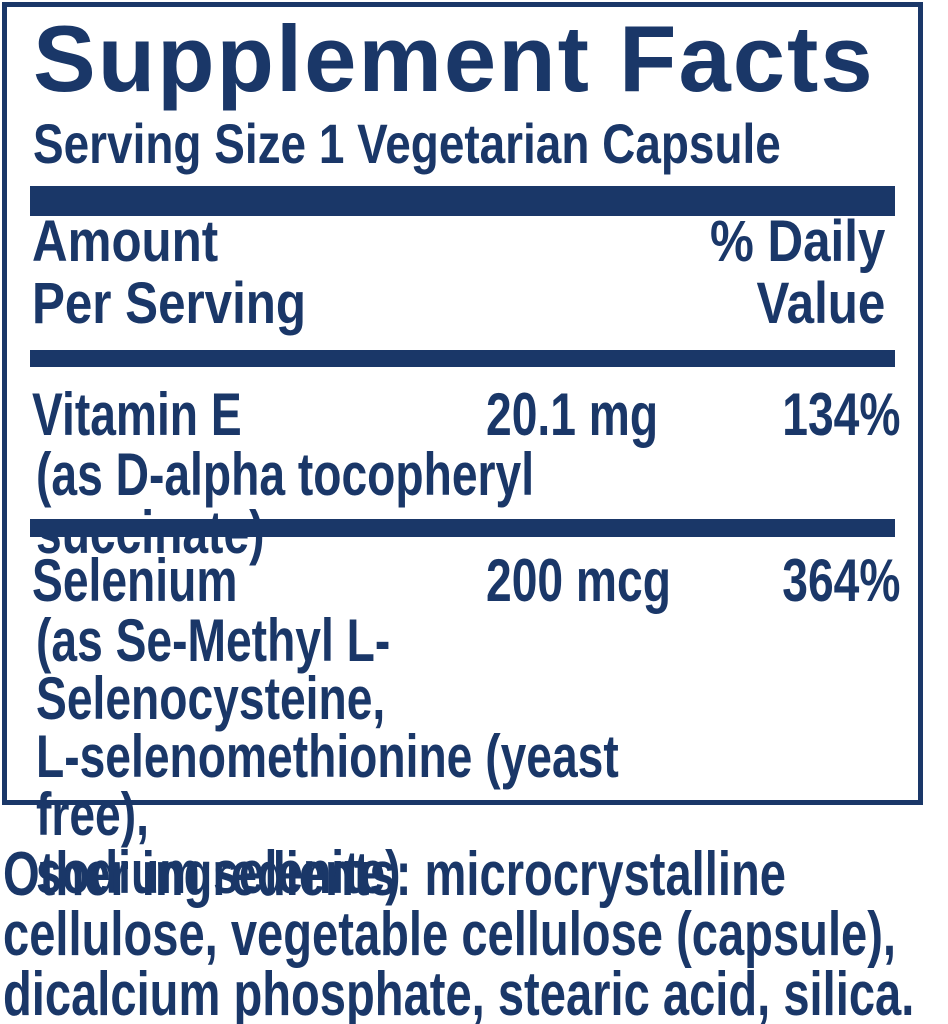 The image size is (948, 1024). What do you see at coordinates (840, 580) in the screenshot?
I see `nutrient-daily-value-selenium: 364%` at bounding box center [840, 580].